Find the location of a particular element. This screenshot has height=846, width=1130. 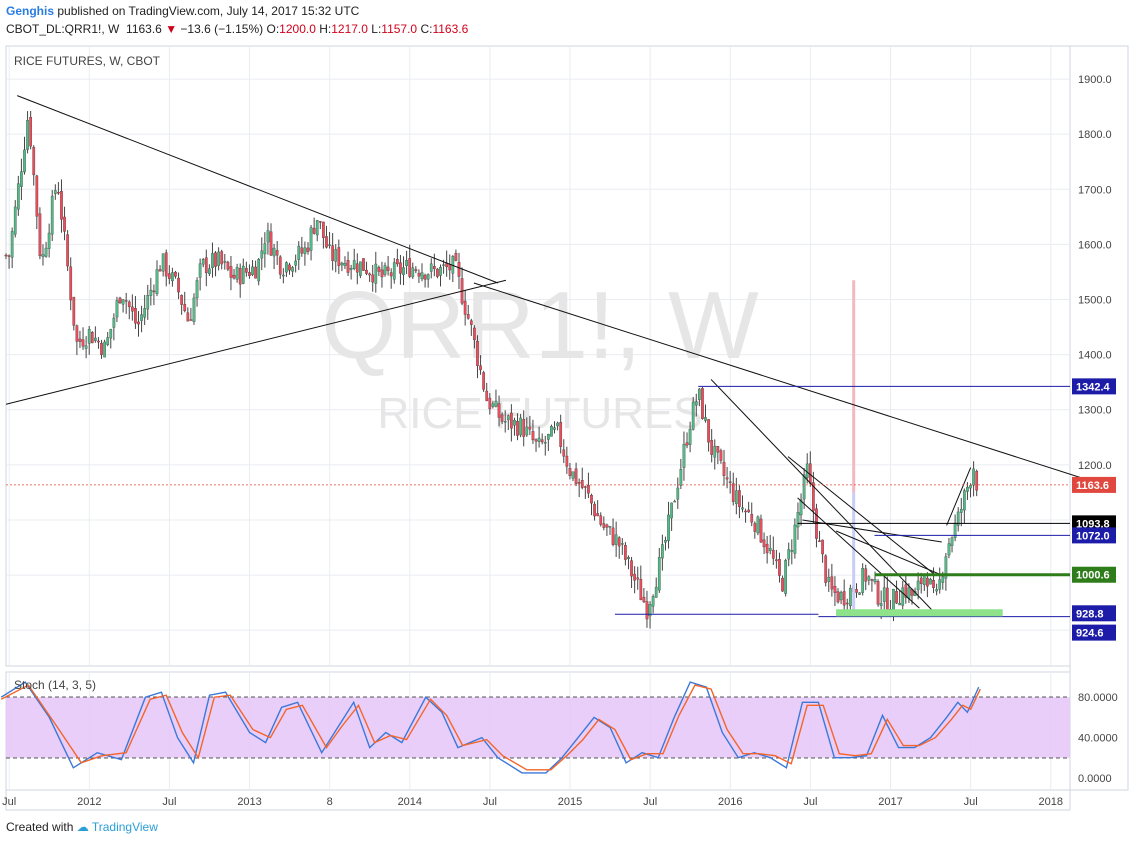

time-tick-label: 8 is located at coordinates (330, 802).